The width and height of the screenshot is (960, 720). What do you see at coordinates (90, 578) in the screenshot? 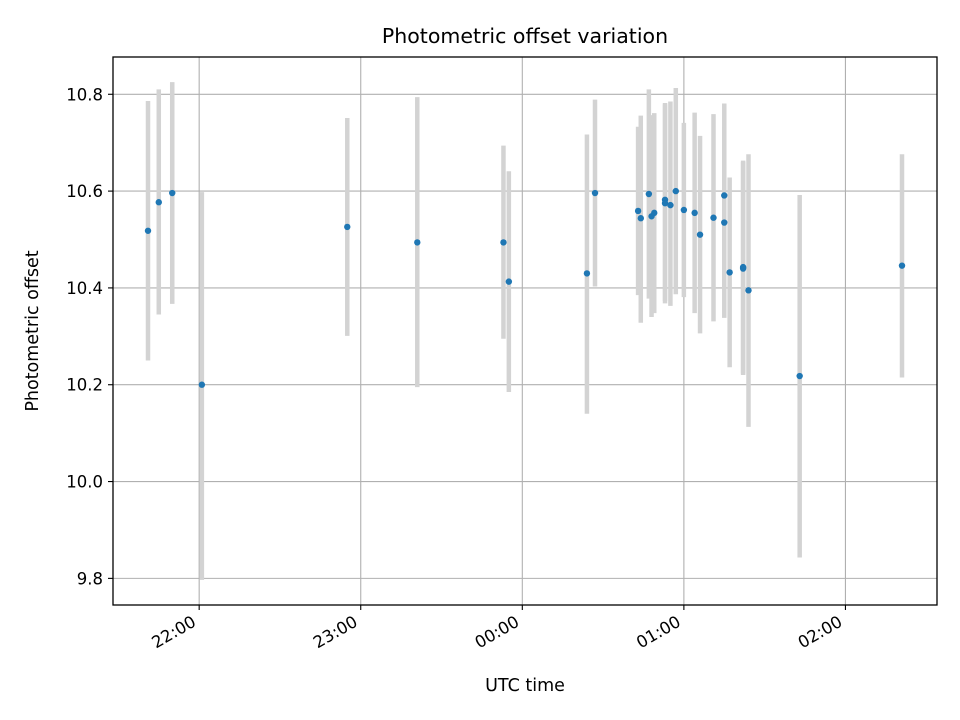
I see `y-tick-label: 9.8` at bounding box center [90, 578].